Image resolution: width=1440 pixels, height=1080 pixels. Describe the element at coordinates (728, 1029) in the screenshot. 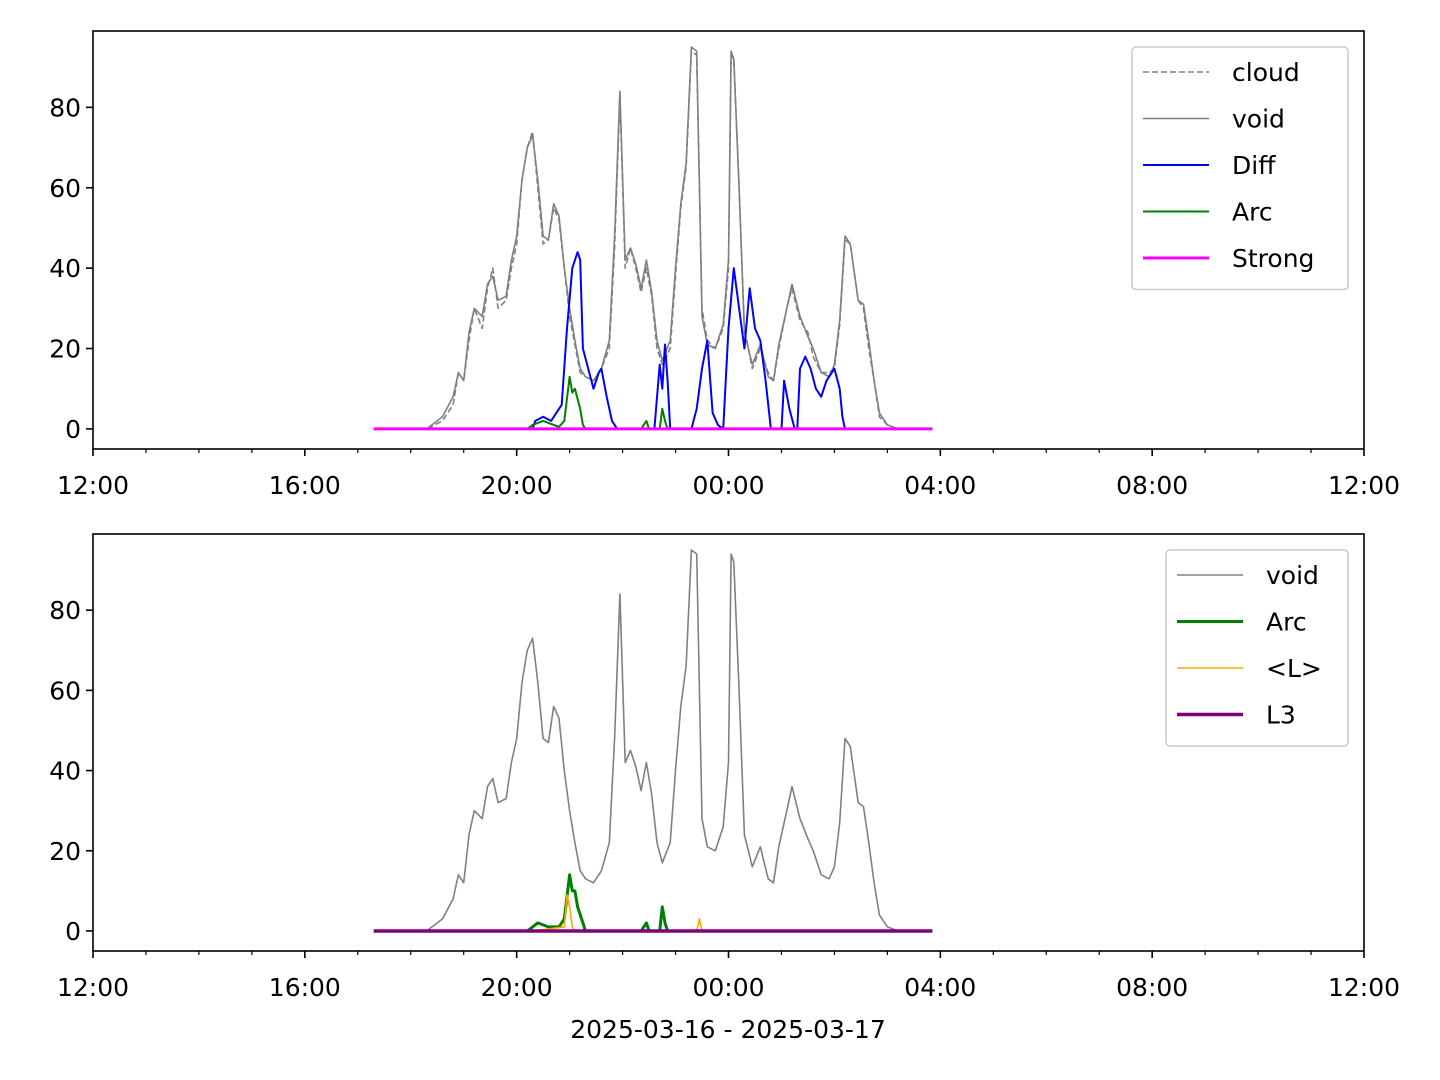

I see `x-axis-label: 2025-03-16 - 2025-03-17` at that location.